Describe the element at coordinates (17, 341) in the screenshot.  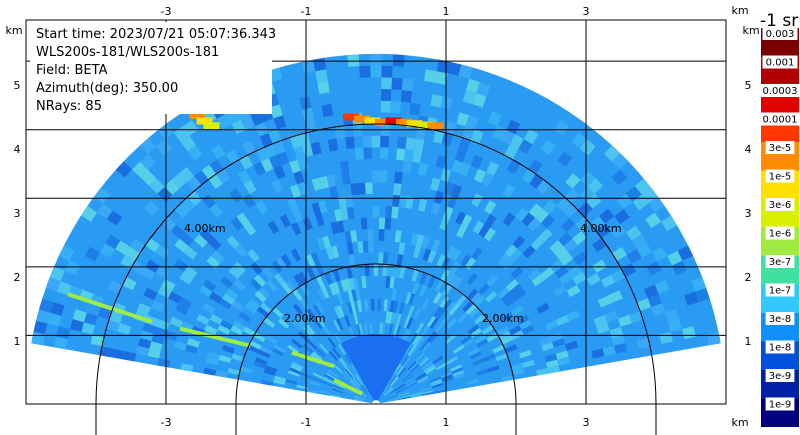
I see `y-tick-left: 1` at that location.